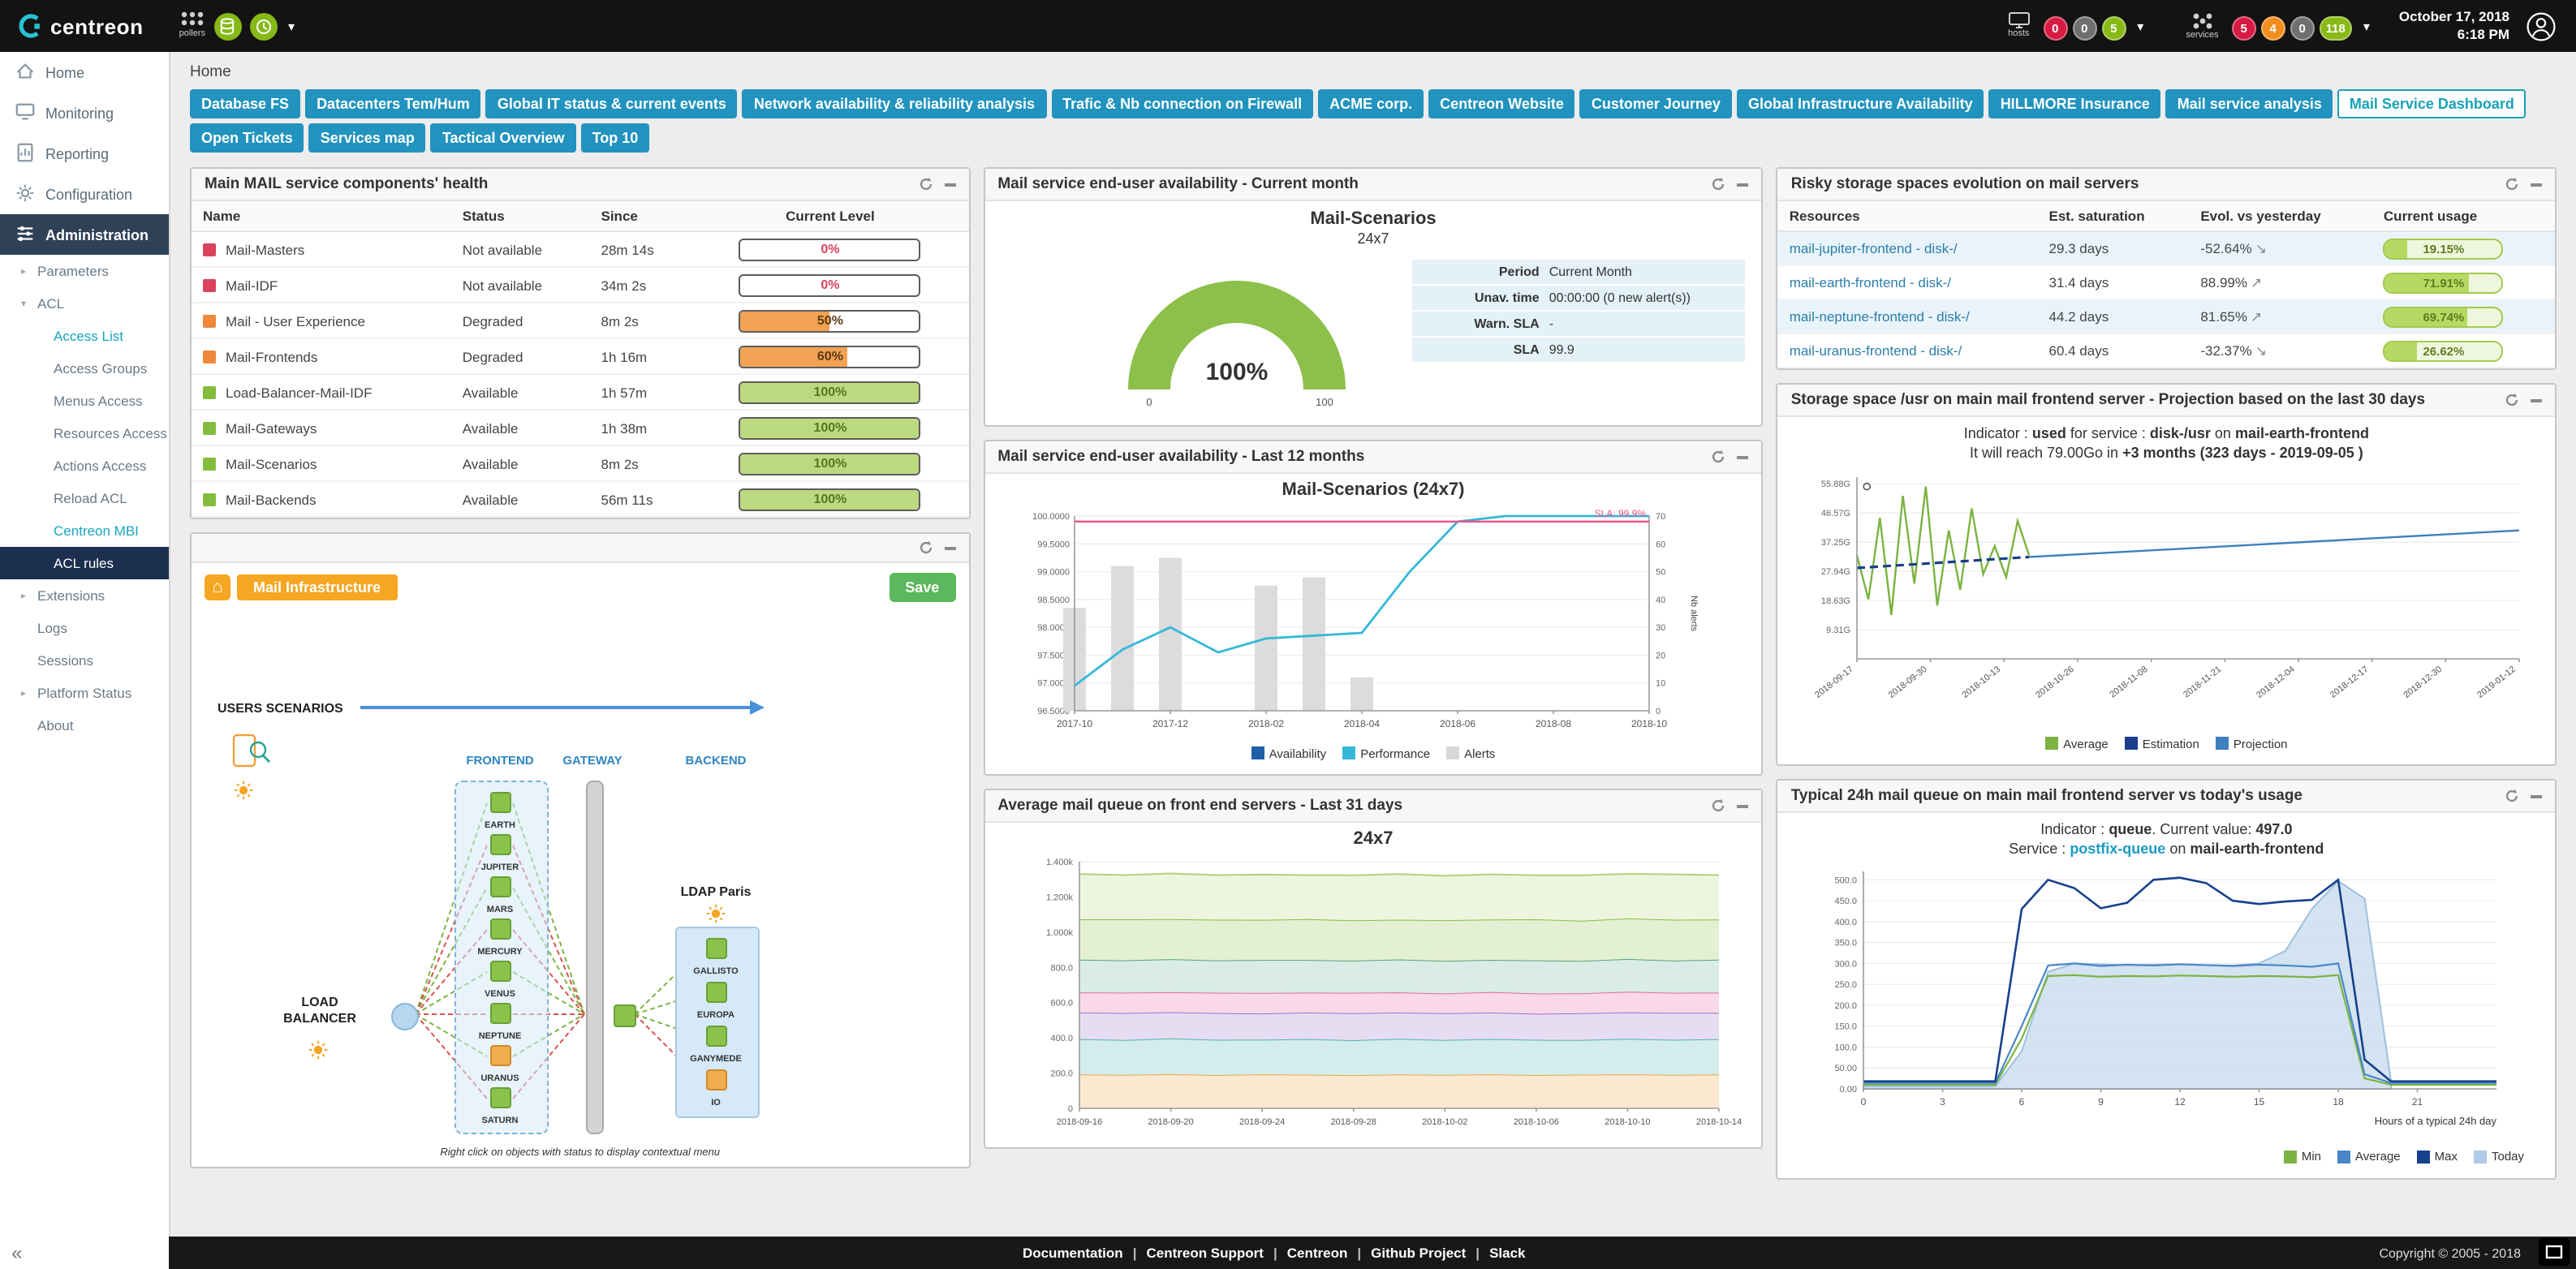 The height and width of the screenshot is (1269, 2576). What do you see at coordinates (500, 853) in the screenshot?
I see `infra-node-jupiter: JUPITER` at bounding box center [500, 853].